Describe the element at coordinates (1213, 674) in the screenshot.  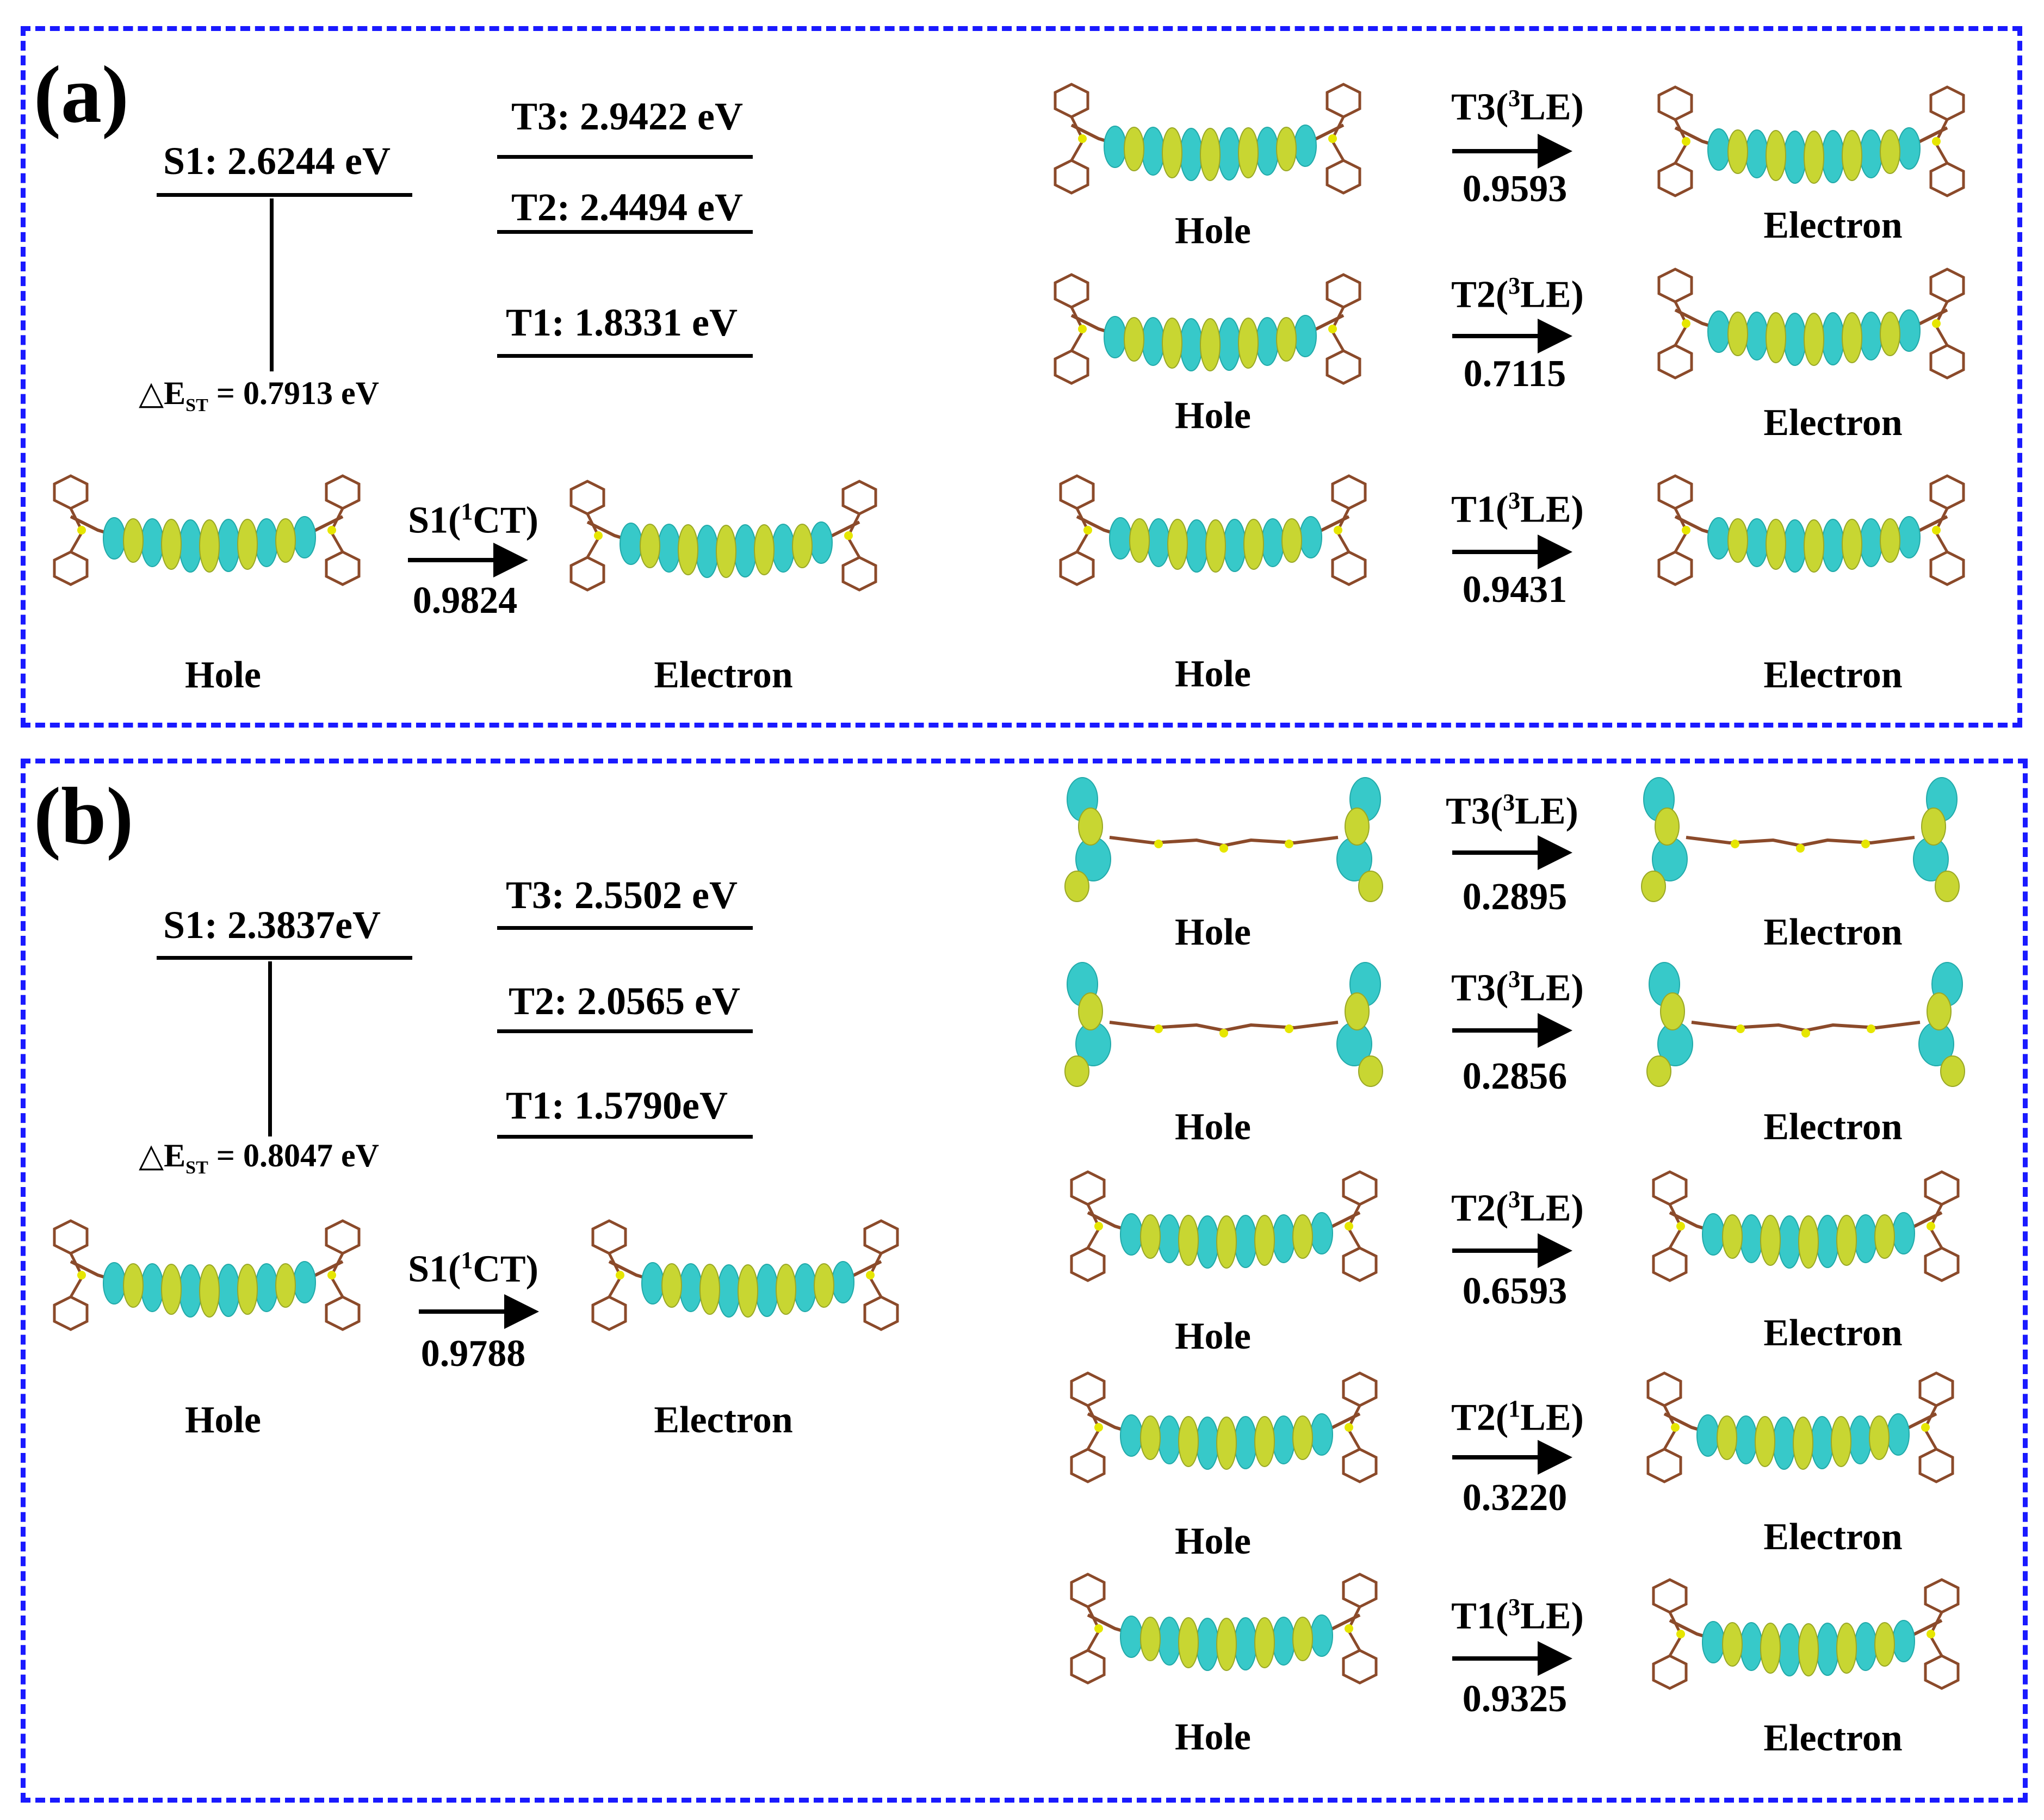
I see `panel-a-t1-hole-caption: Hole` at that location.